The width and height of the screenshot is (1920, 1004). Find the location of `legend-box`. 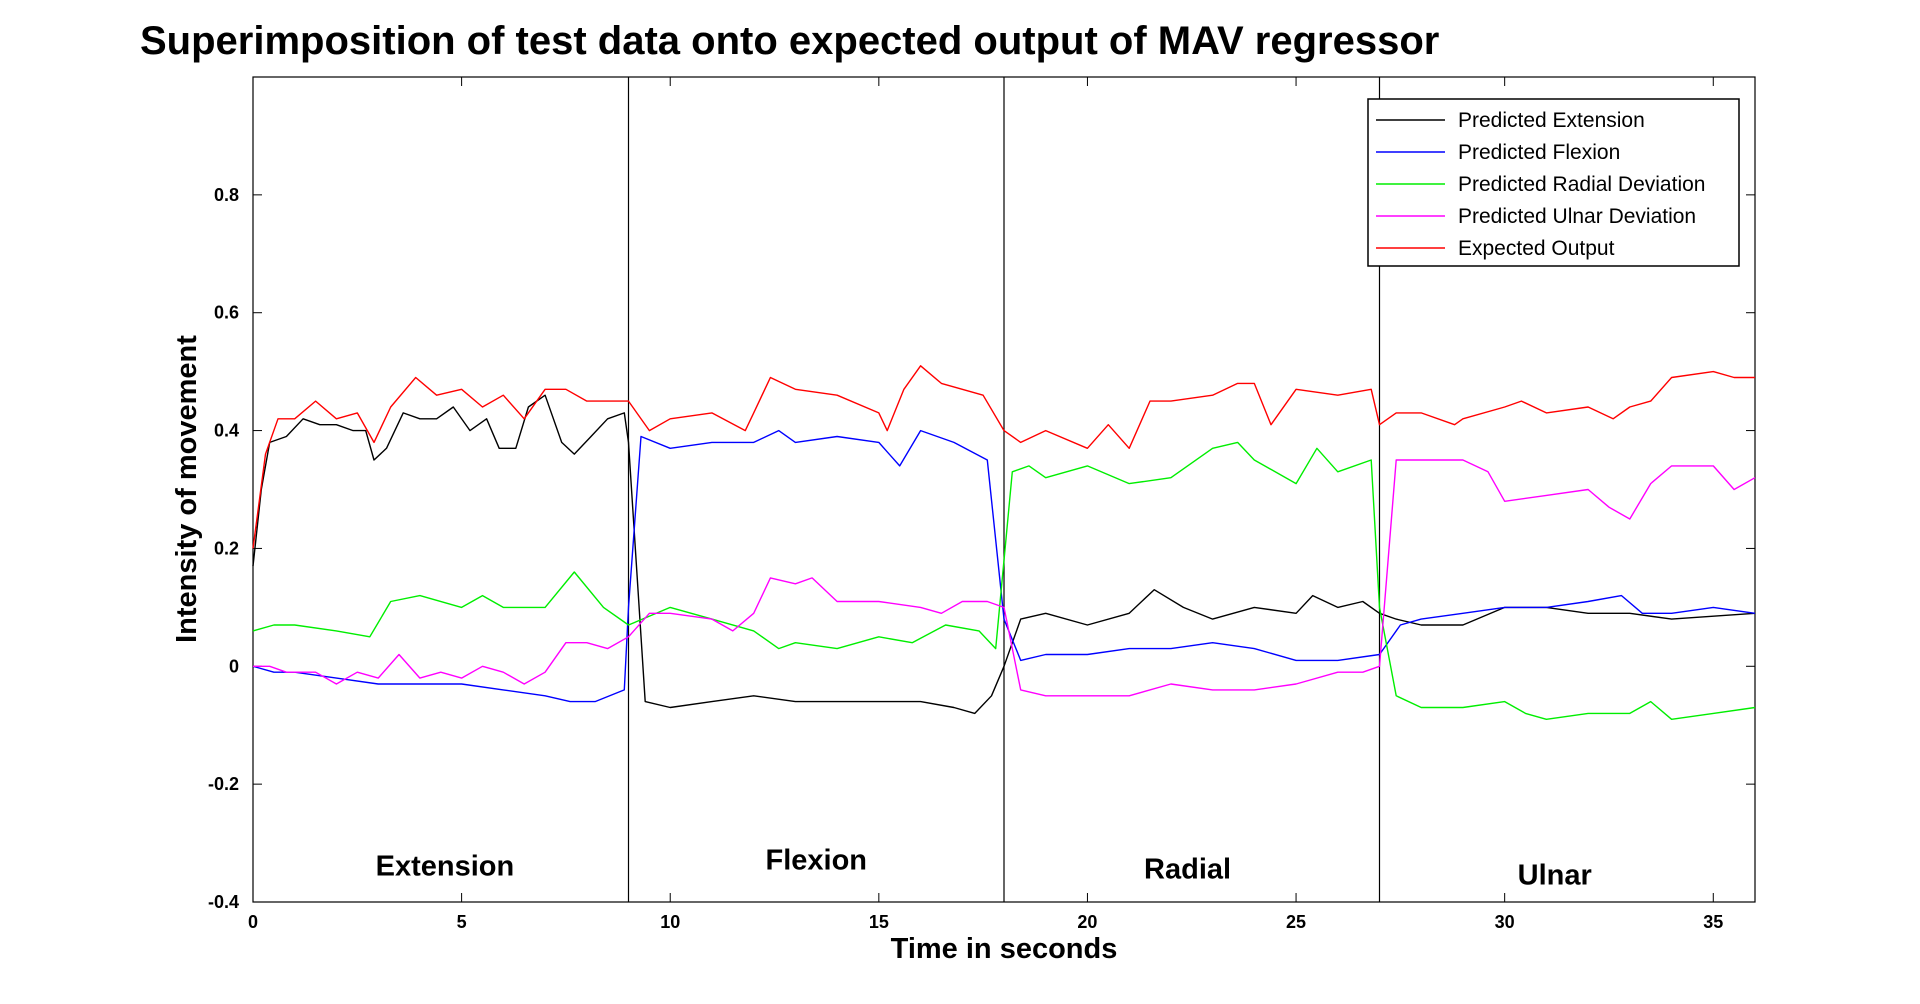

legend-box is located at coordinates (1553, 182).